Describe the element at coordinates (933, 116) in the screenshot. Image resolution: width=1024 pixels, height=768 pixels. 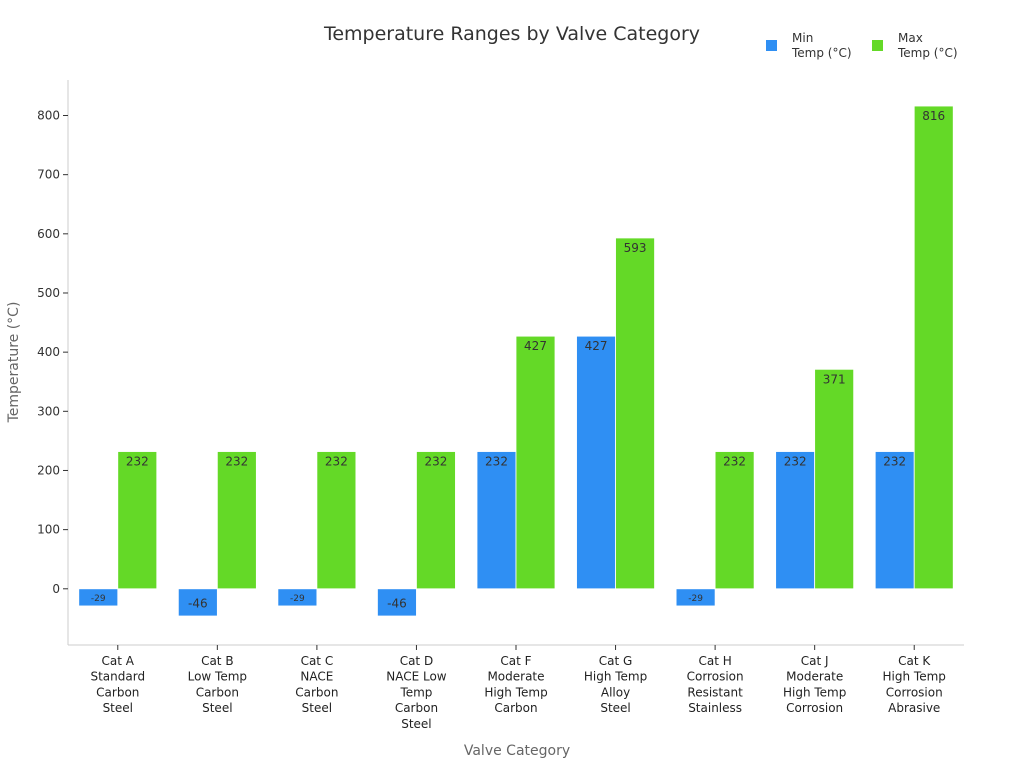
I see `bar-value-label: 816` at that location.